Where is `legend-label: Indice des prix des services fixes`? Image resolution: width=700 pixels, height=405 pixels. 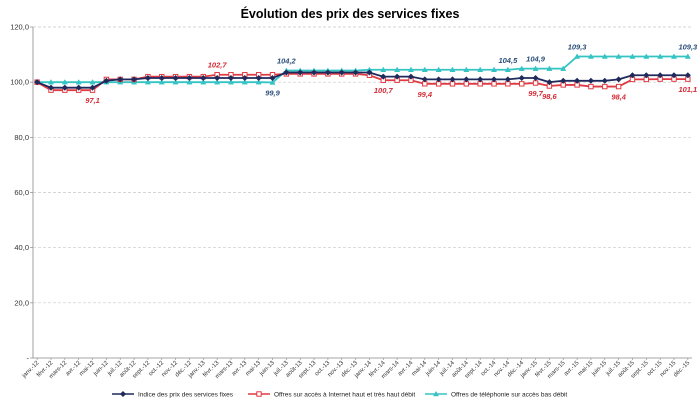
legend-label: Indice des prix des services fixes is located at coordinates (186, 394).